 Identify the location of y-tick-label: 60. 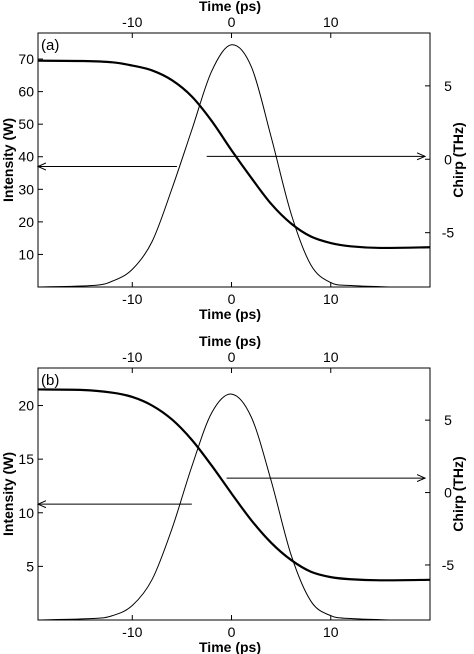
(26, 92).